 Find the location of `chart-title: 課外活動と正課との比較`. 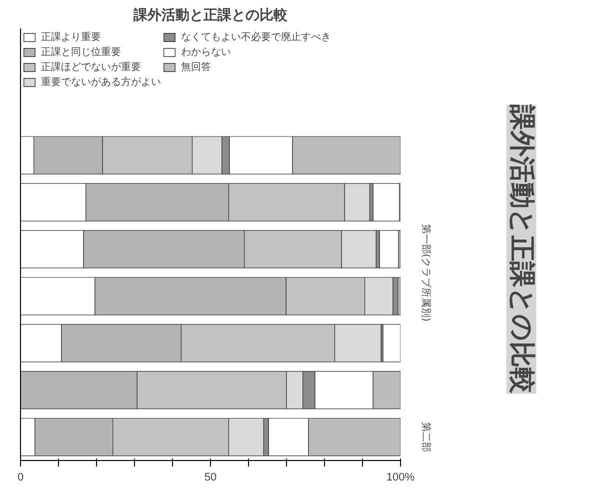

chart-title: 課外活動と正課との比較 is located at coordinates (210, 15).